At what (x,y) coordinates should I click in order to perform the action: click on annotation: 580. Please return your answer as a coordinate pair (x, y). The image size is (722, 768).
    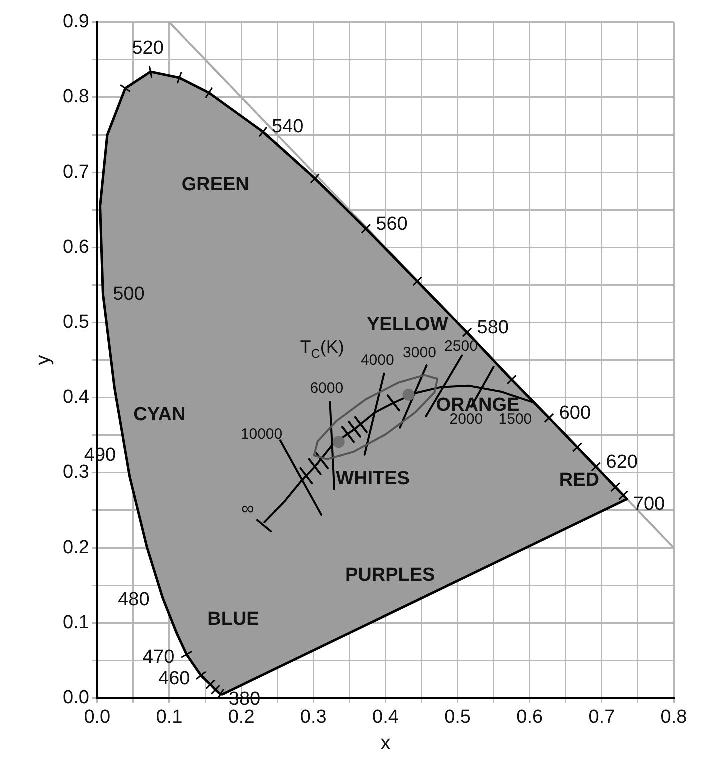
    Looking at the image, I should click on (493, 328).